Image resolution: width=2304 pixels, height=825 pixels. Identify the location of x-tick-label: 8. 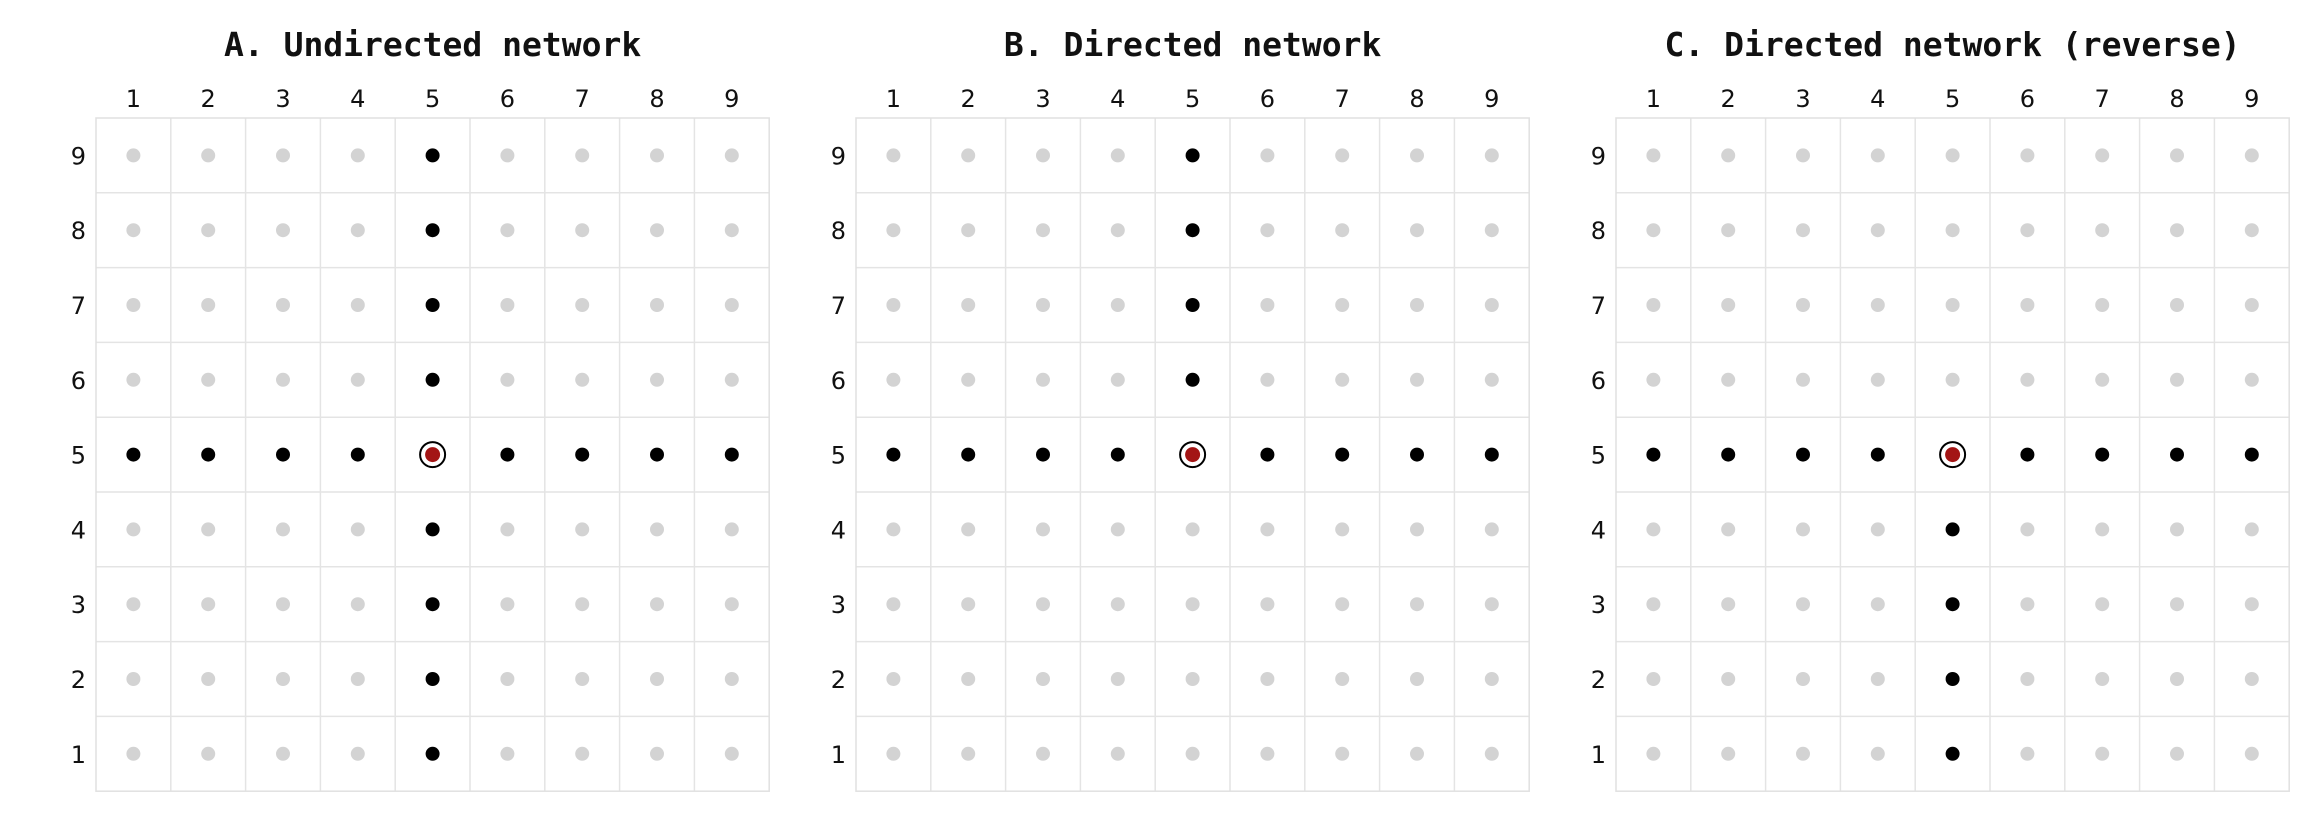
(2176, 99).